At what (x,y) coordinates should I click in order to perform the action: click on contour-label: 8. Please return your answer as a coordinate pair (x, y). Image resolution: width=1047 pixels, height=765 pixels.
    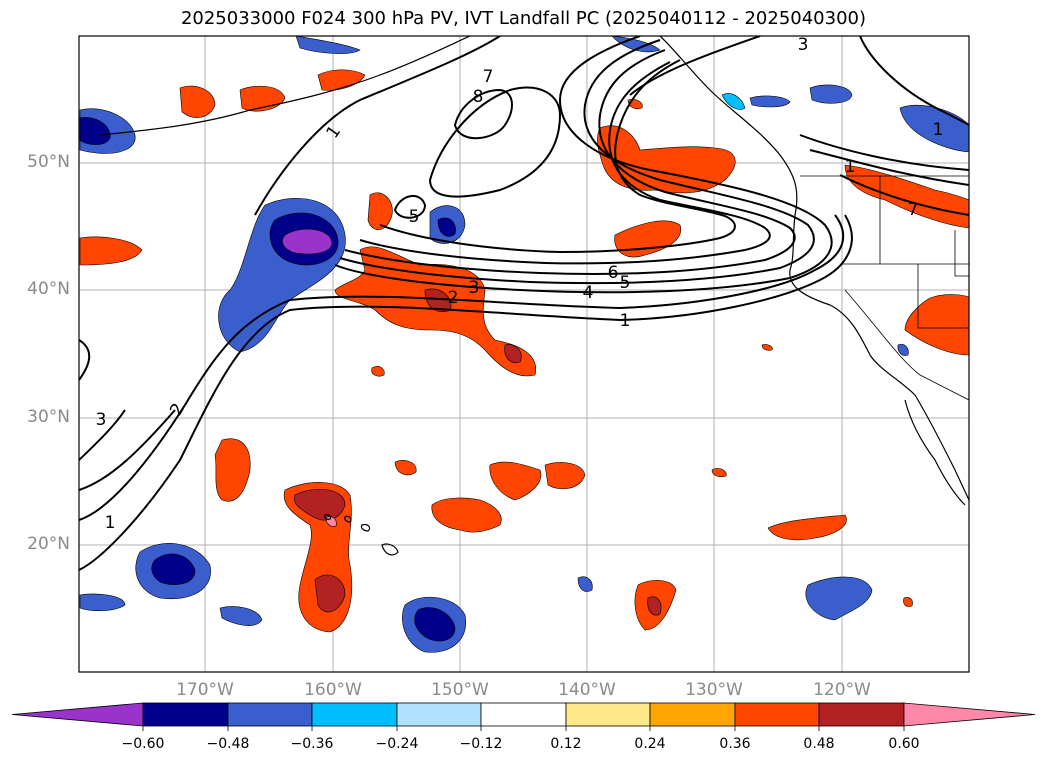
    Looking at the image, I should click on (478, 97).